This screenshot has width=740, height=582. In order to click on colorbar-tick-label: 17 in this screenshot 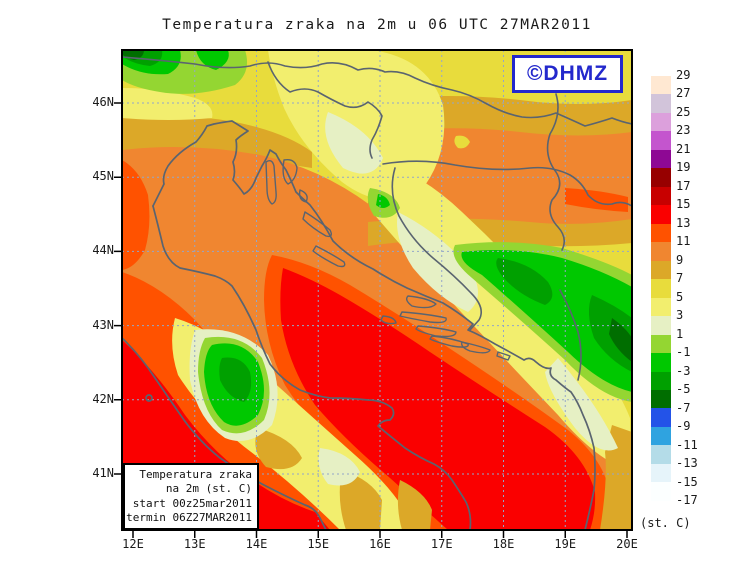, I will do `click(683, 185)`.